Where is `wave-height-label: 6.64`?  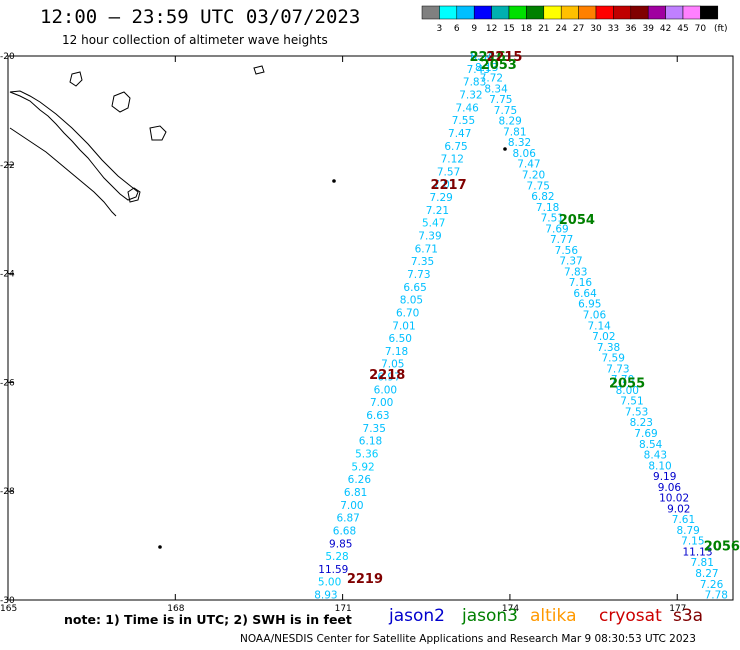
wave-height-label: 6.64 is located at coordinates (585, 294).